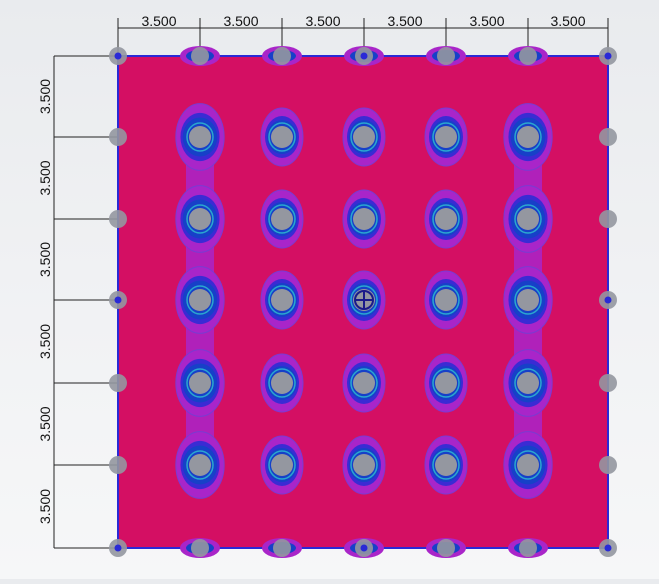  I want to click on left-dimension-chain: 3.500 3.500 3.500 3.500 3.500 3.500, so click(77, 302).